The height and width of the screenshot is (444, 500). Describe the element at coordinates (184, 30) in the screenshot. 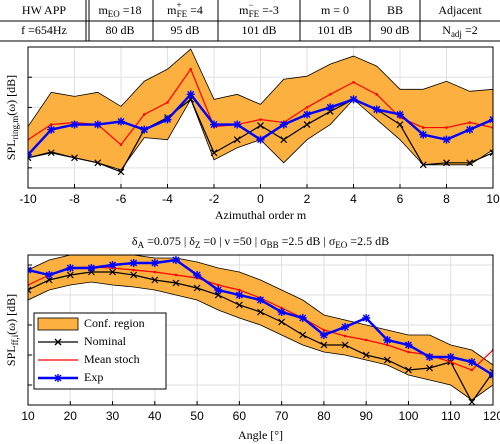

I see `header-cell: 95 dB` at that location.